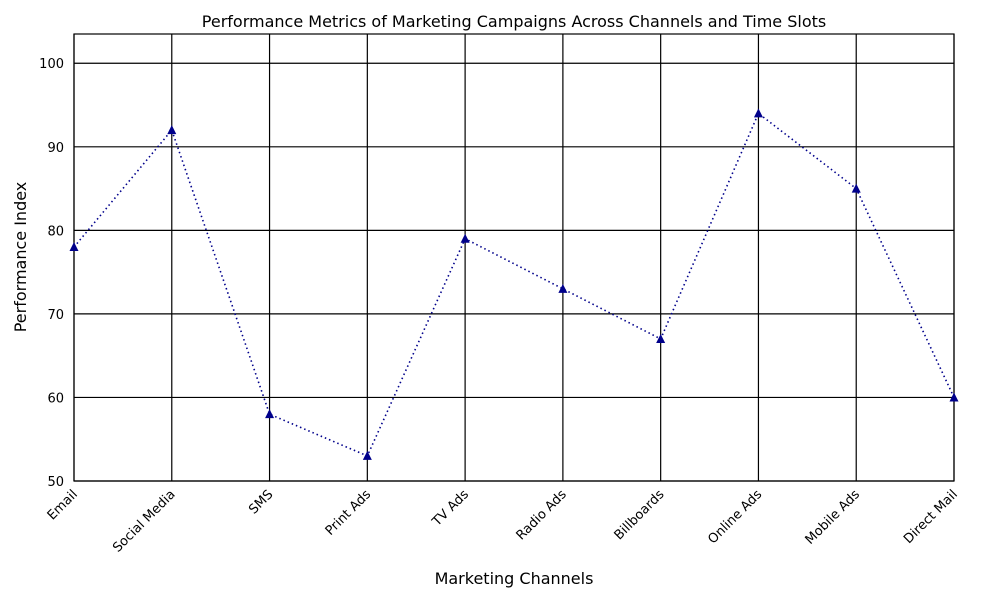 Image resolution: width=1000 pixels, height=600 pixels. What do you see at coordinates (514, 578) in the screenshot?
I see `x-axis-label: Marketing Channels` at bounding box center [514, 578].